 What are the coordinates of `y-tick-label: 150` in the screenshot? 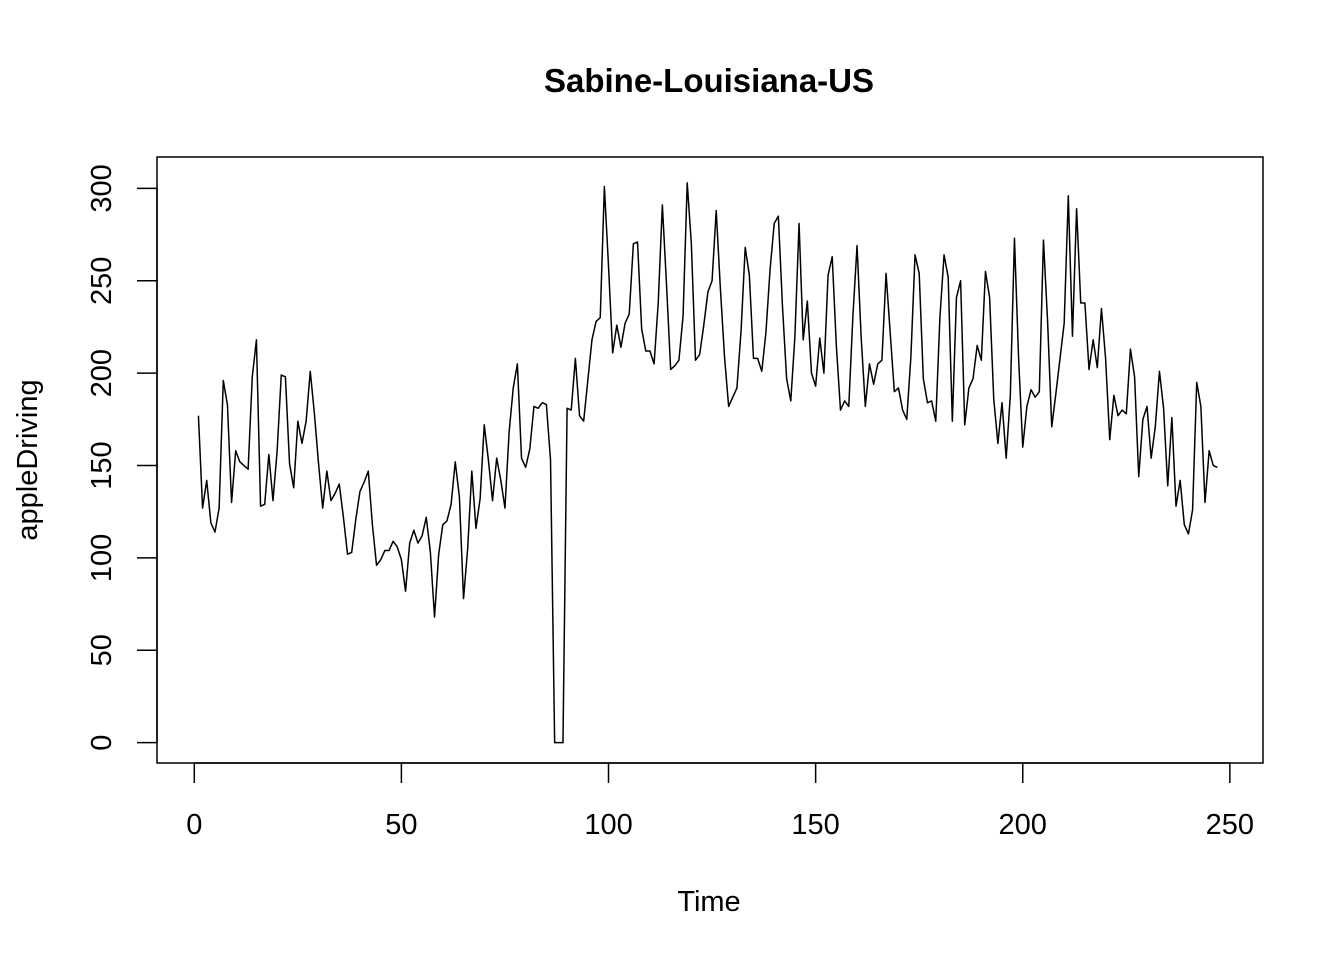 It's located at (102, 465).